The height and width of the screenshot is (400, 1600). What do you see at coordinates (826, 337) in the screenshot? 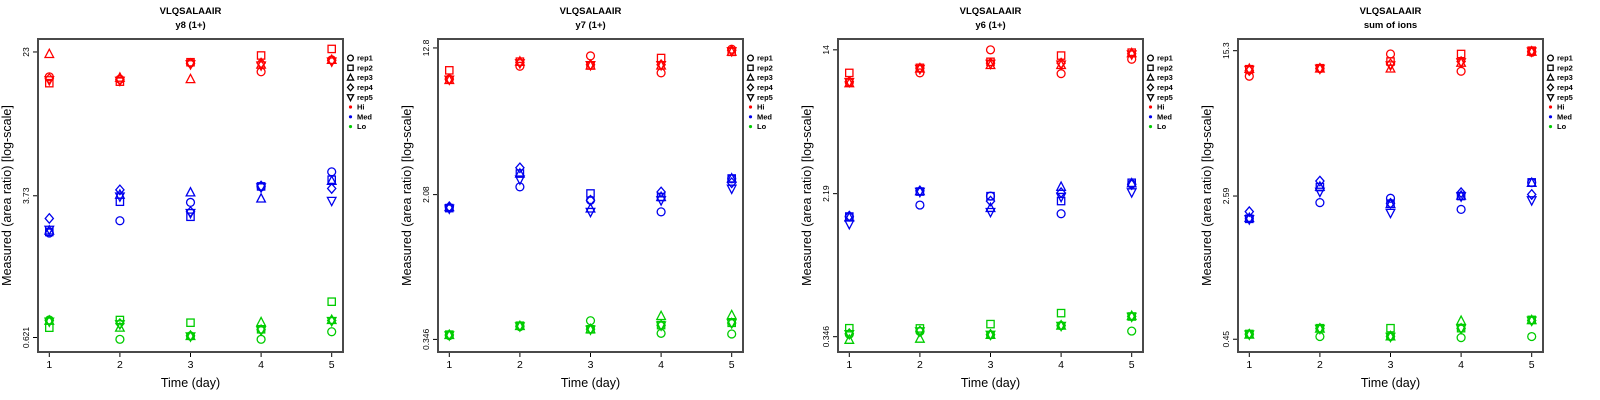
I see `y-tick-label: 0.346` at bounding box center [826, 337].